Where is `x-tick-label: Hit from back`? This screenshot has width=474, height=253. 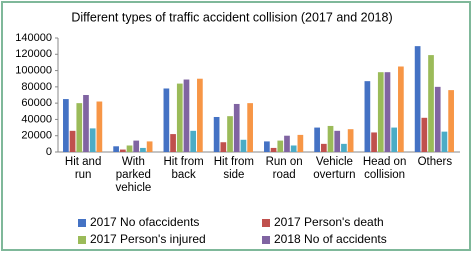 x-tick-label: Hit from back is located at coordinates (183, 168).